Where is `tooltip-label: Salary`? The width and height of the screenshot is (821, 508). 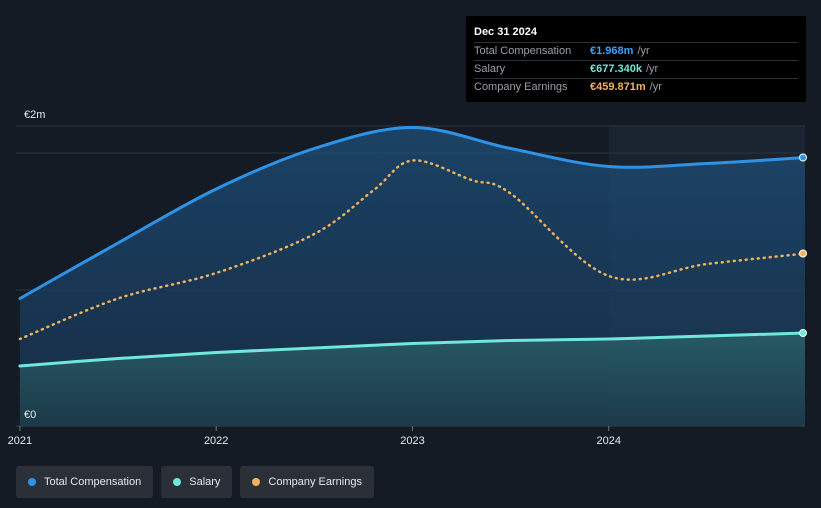
tooltip-label: Salary is located at coordinates (490, 69).